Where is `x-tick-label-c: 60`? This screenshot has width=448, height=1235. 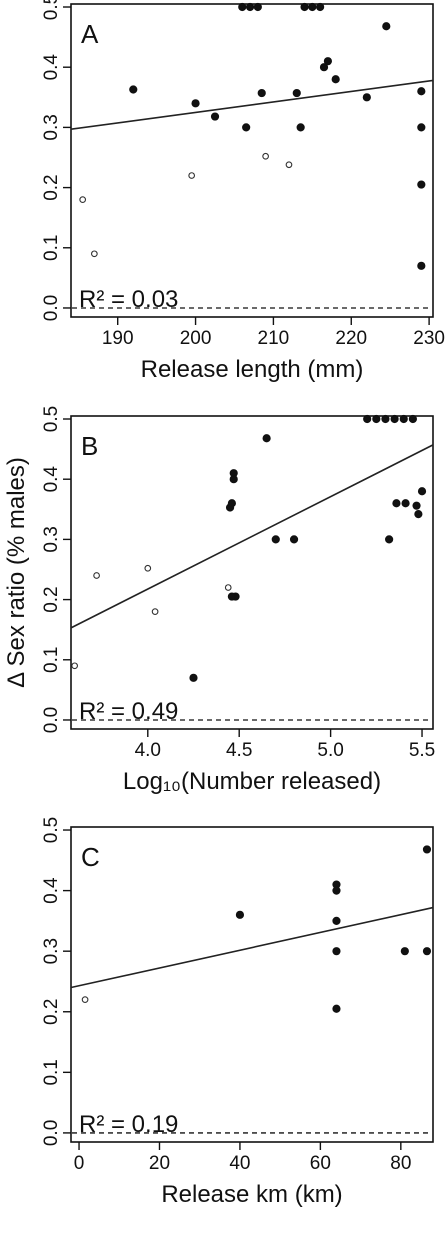
x-tick-label-c: 60 is located at coordinates (320, 1163).